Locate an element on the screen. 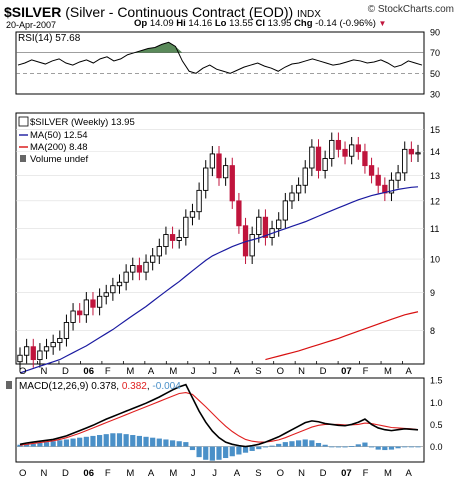  x-tick-label: 07 is located at coordinates (346, 371).